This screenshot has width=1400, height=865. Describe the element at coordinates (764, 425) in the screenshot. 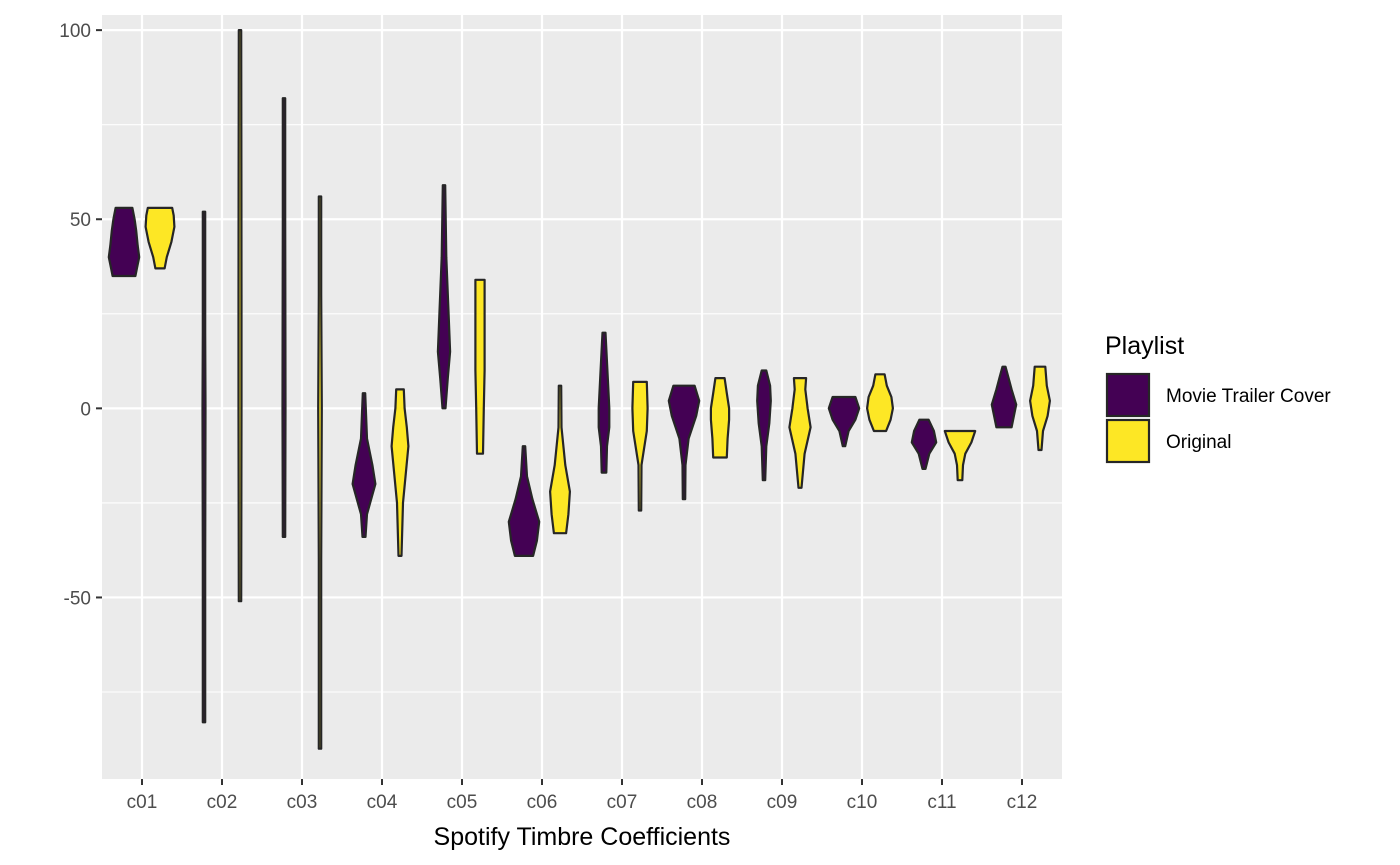

I see `violin-movie-trailer-cover-c09` at that location.